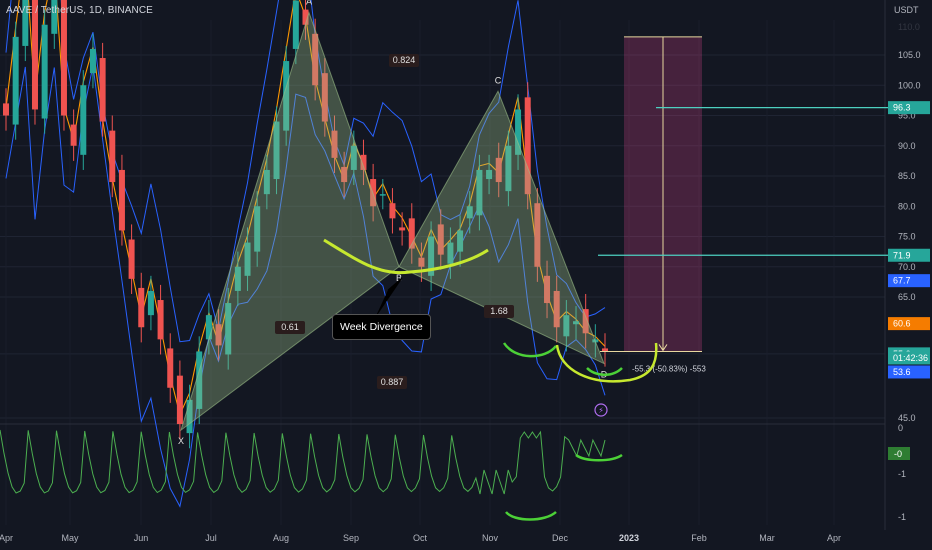  Describe the element at coordinates (141, 538) in the screenshot. I see `x-tick-label: Jun` at that location.